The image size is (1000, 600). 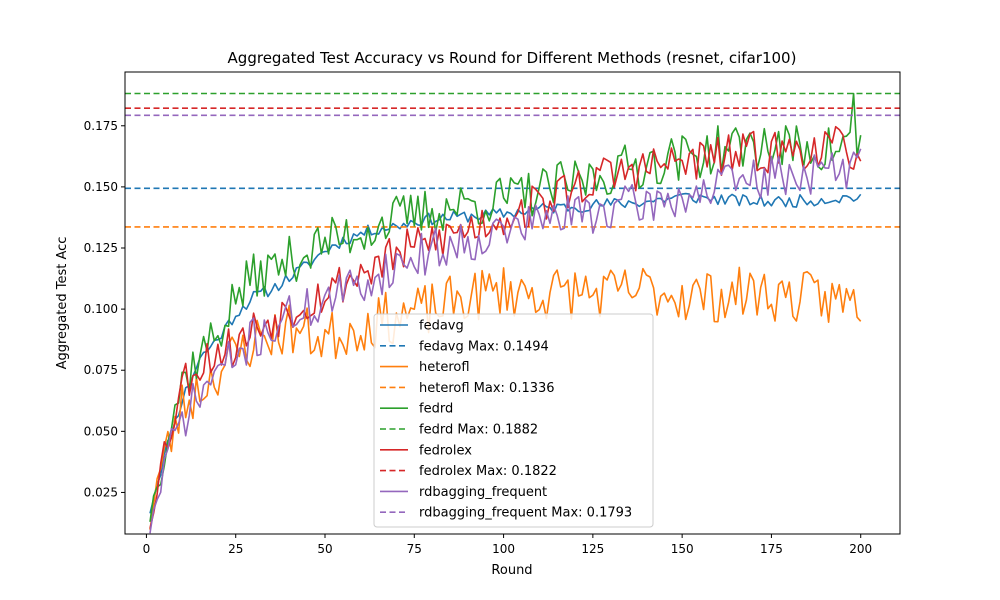 What do you see at coordinates (682, 549) in the screenshot?
I see `x-tick-label: 150` at bounding box center [682, 549].